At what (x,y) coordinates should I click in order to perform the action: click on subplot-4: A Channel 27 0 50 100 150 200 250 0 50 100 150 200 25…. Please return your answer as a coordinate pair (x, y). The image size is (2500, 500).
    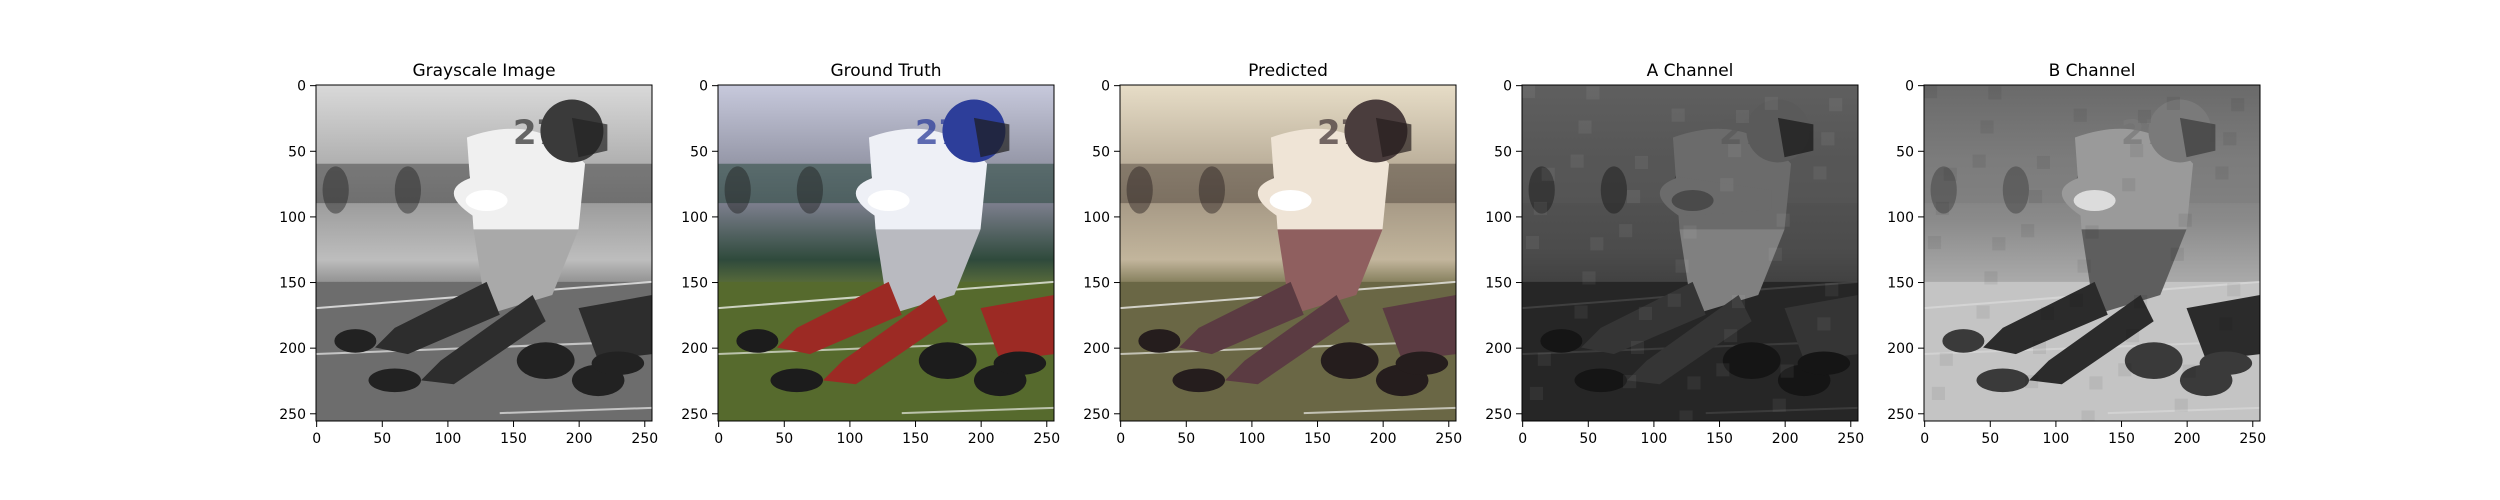
    Looking at the image, I should click on (1674, 254).